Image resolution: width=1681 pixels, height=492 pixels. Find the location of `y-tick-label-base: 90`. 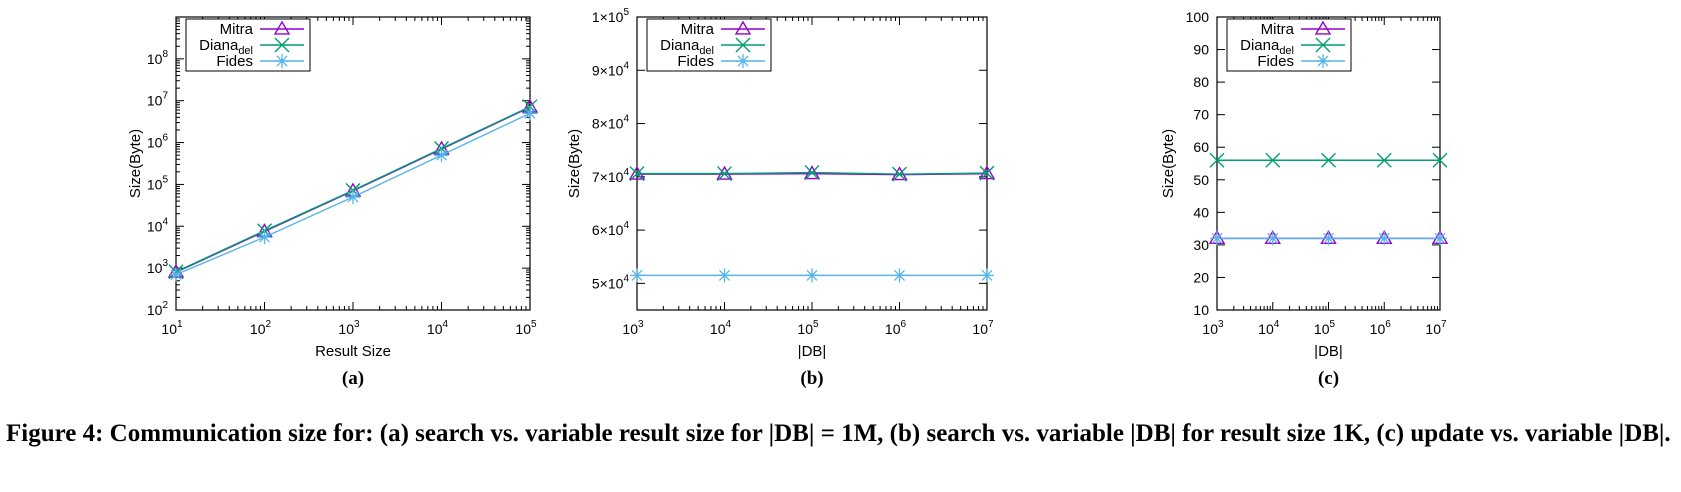

y-tick-label-base: 90 is located at coordinates (1201, 50).